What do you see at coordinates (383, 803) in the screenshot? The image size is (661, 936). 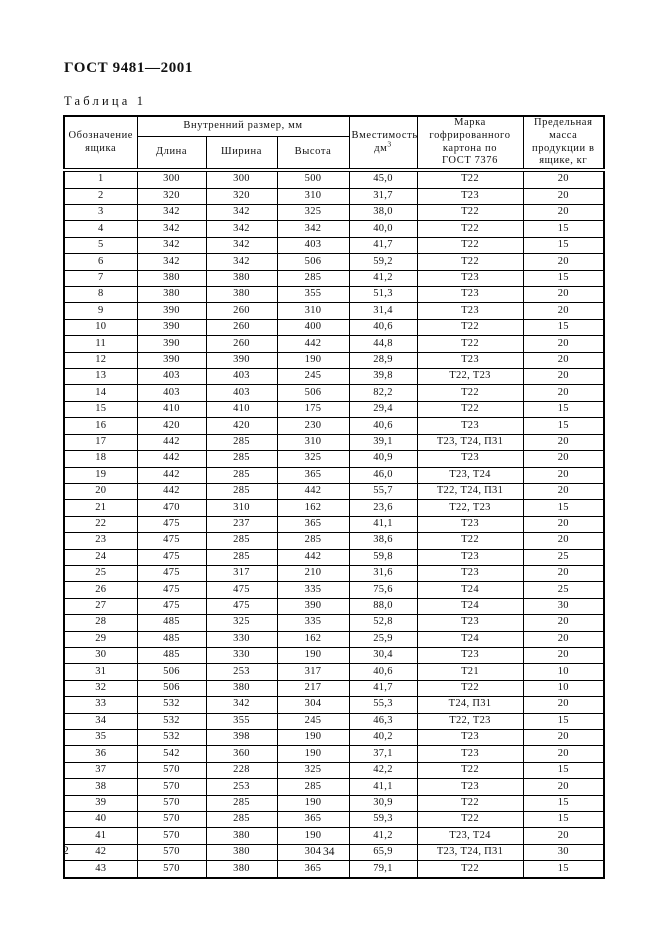 I see `cell-capacity: 30,9` at bounding box center [383, 803].